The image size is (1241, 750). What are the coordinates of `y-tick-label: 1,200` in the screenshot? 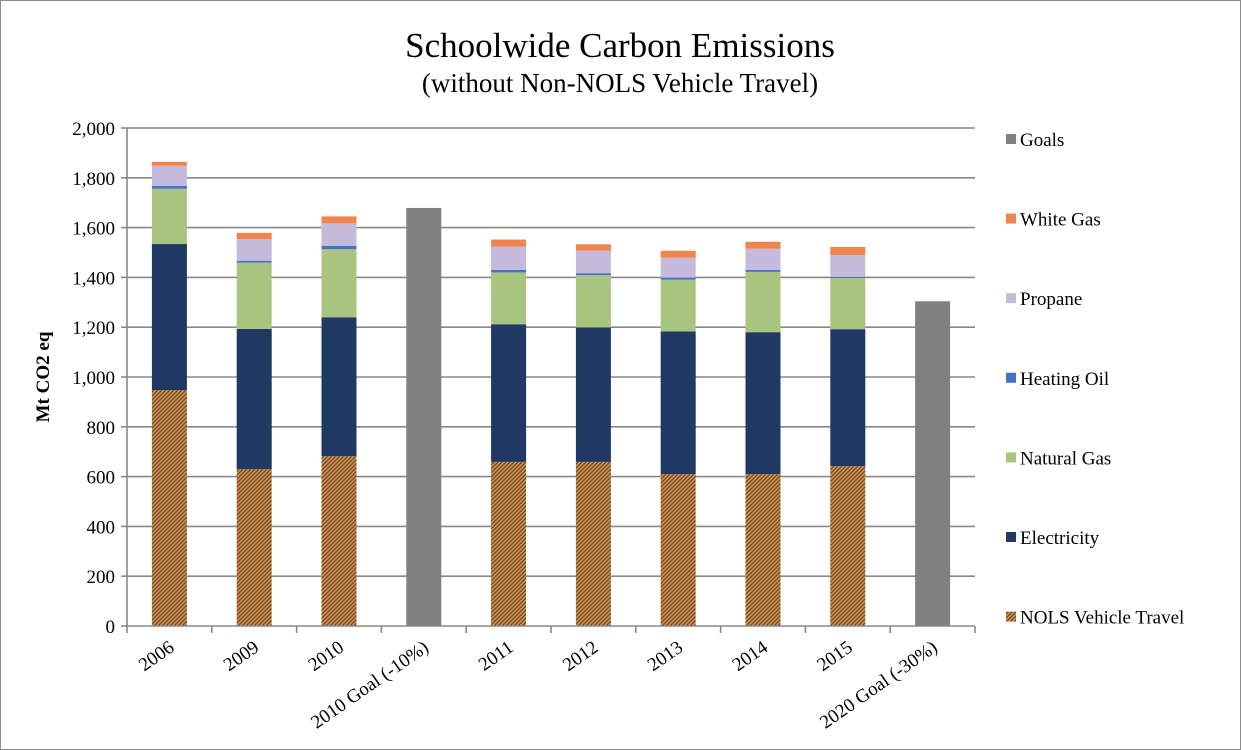 It's located at (93, 328).